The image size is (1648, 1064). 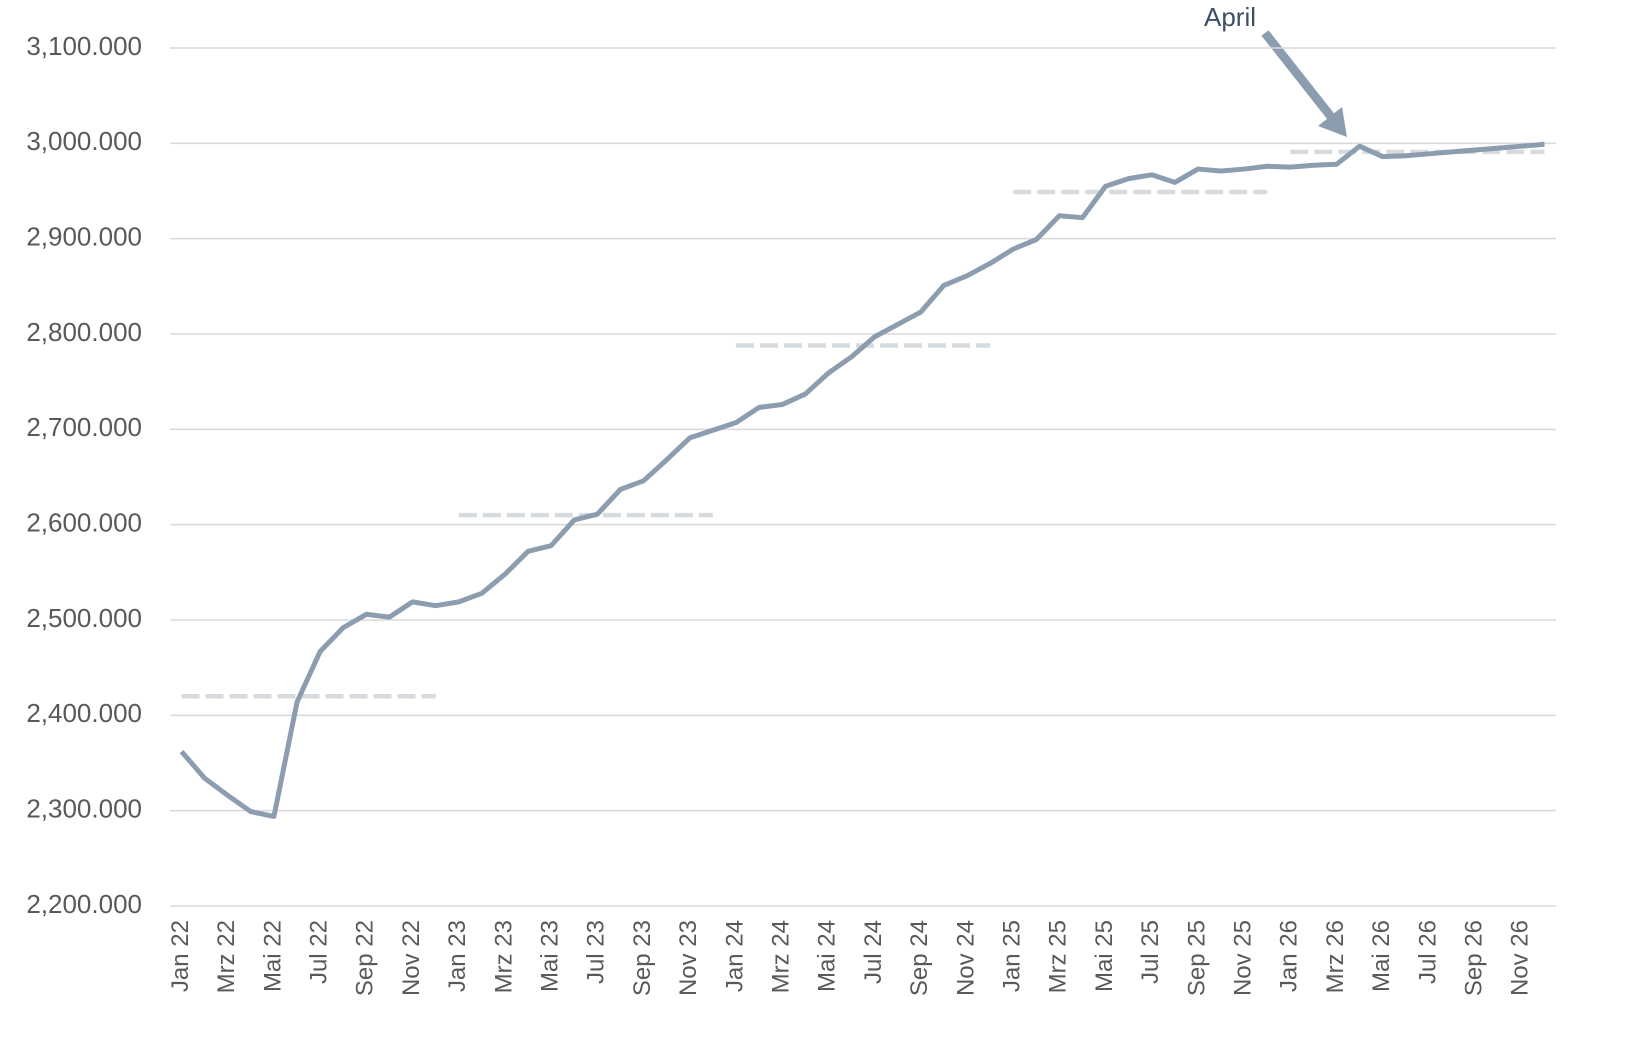 What do you see at coordinates (272, 956) in the screenshot?
I see `x-tick-label: Mai 22` at bounding box center [272, 956].